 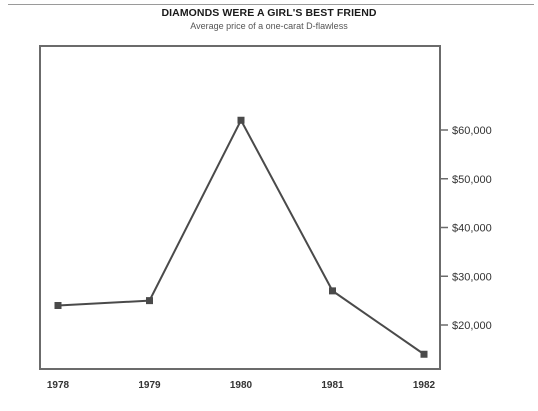 What do you see at coordinates (472, 131) in the screenshot?
I see `y-tick-label: $60,000` at bounding box center [472, 131].